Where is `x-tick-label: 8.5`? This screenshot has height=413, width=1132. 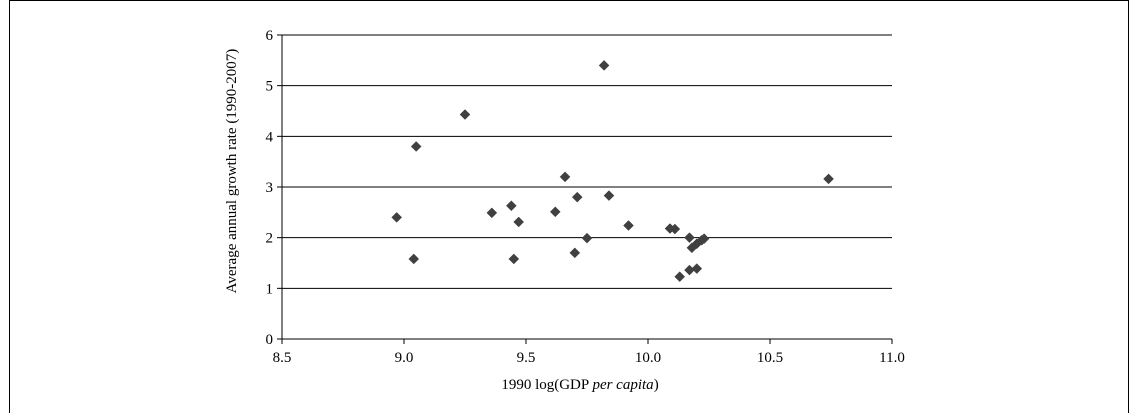 x-tick-label: 8.5 is located at coordinates (282, 358).